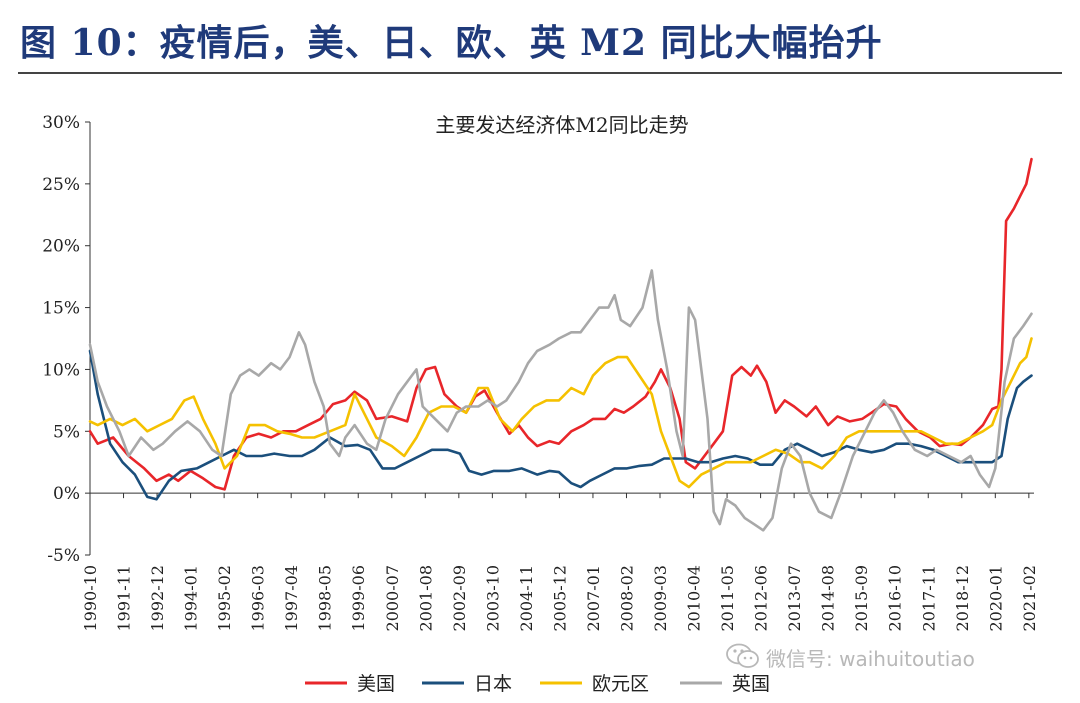  I want to click on x-tick-label: 1992-12, so click(157, 598).